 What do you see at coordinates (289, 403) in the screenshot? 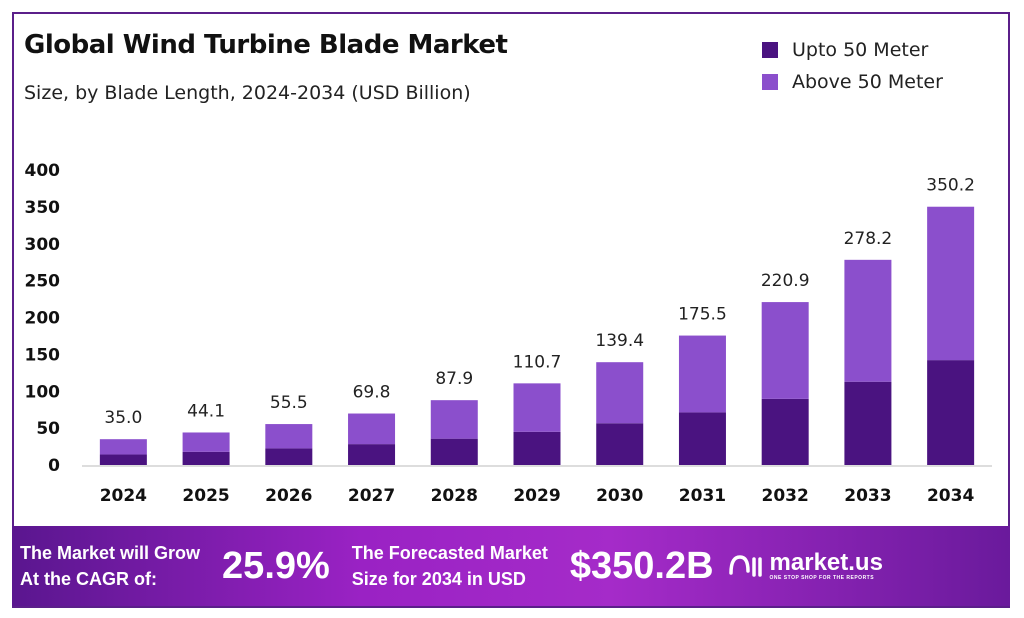
I see `data-label: 55.5` at bounding box center [289, 403].